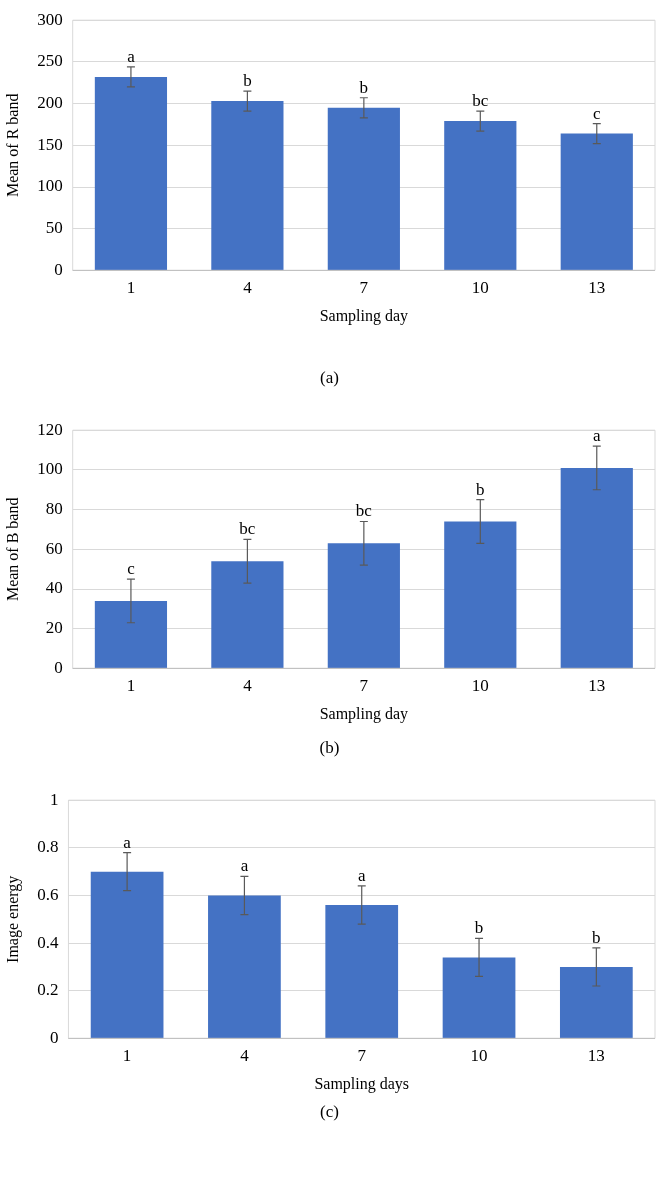 Image resolution: width=659 pixels, height=1189 pixels. I want to click on y-tick-label: 1, so click(54, 799).